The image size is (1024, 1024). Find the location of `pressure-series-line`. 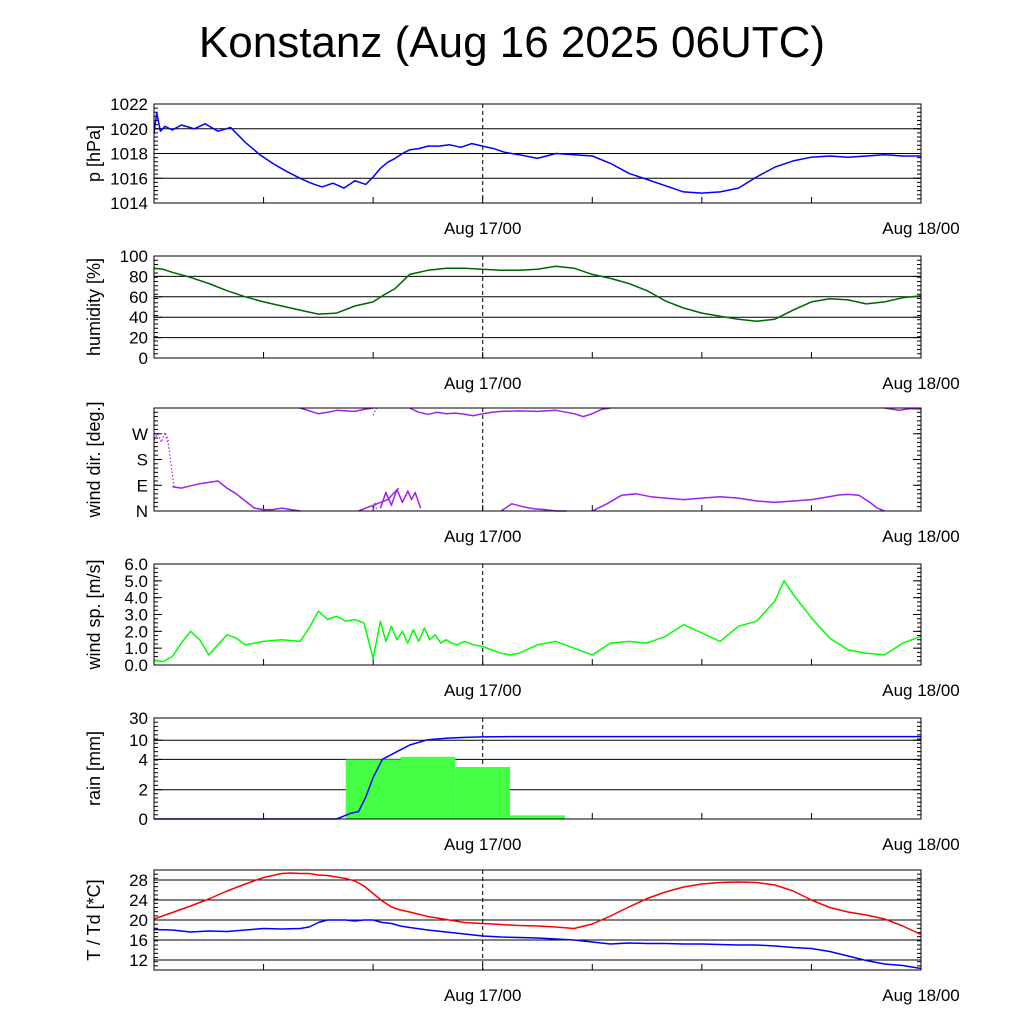

pressure-series-line is located at coordinates (537, 152).